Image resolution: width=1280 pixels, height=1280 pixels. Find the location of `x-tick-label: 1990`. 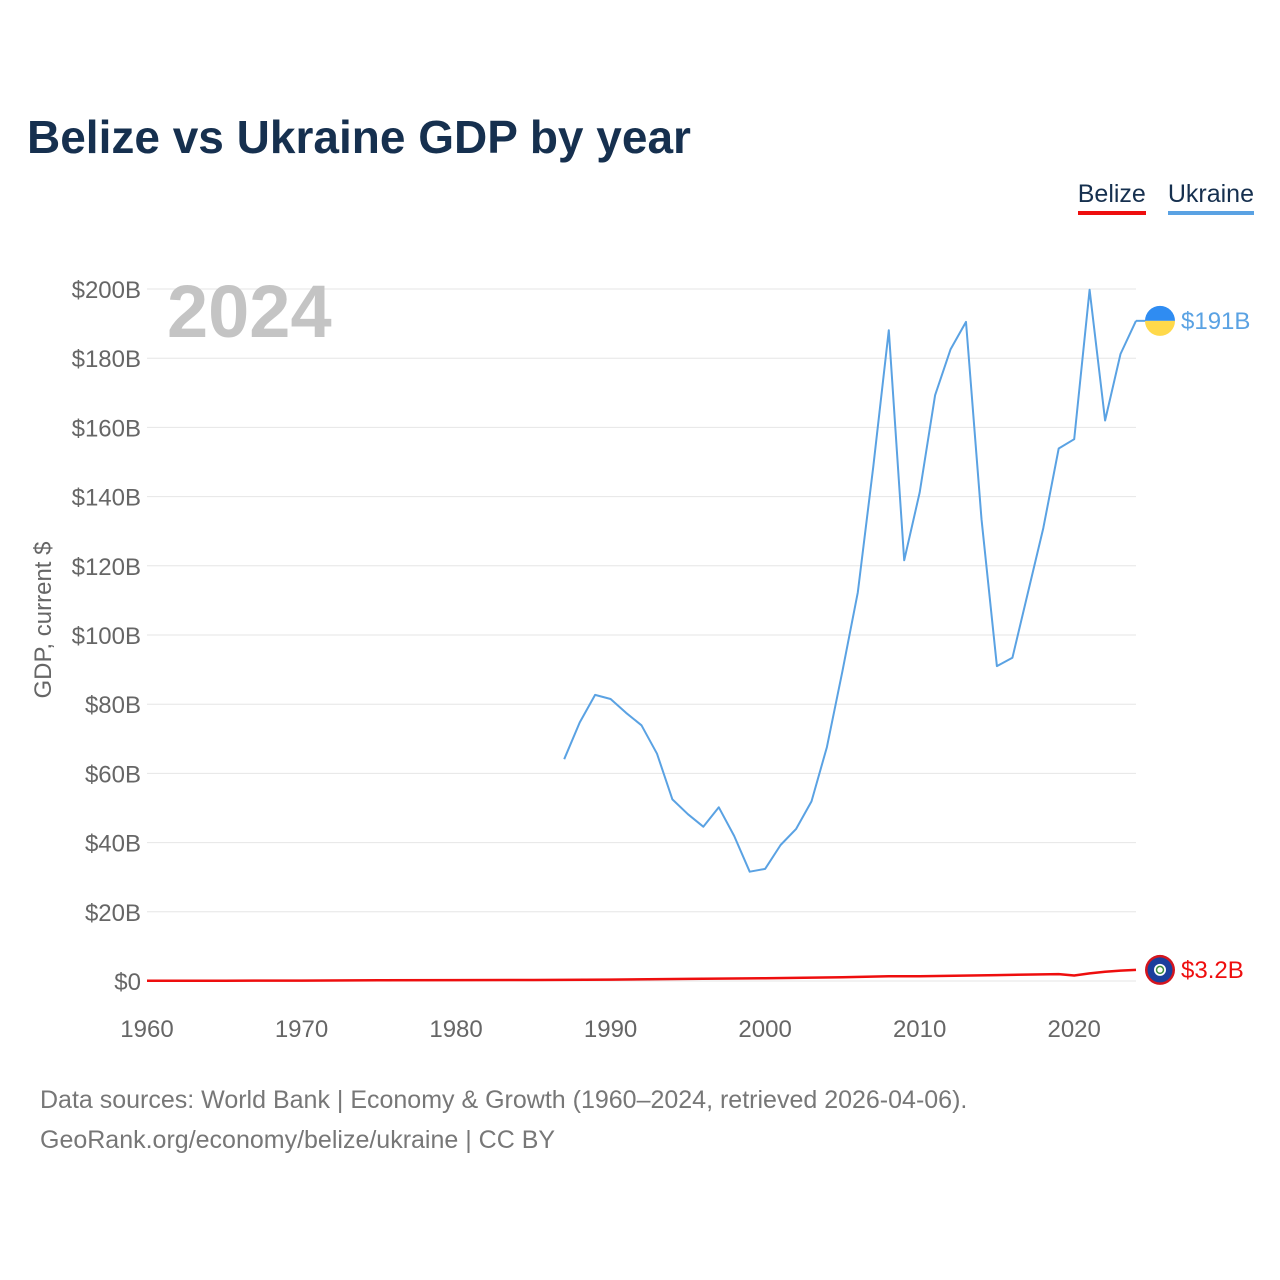

x-tick-label: 1990 is located at coordinates (610, 1029).